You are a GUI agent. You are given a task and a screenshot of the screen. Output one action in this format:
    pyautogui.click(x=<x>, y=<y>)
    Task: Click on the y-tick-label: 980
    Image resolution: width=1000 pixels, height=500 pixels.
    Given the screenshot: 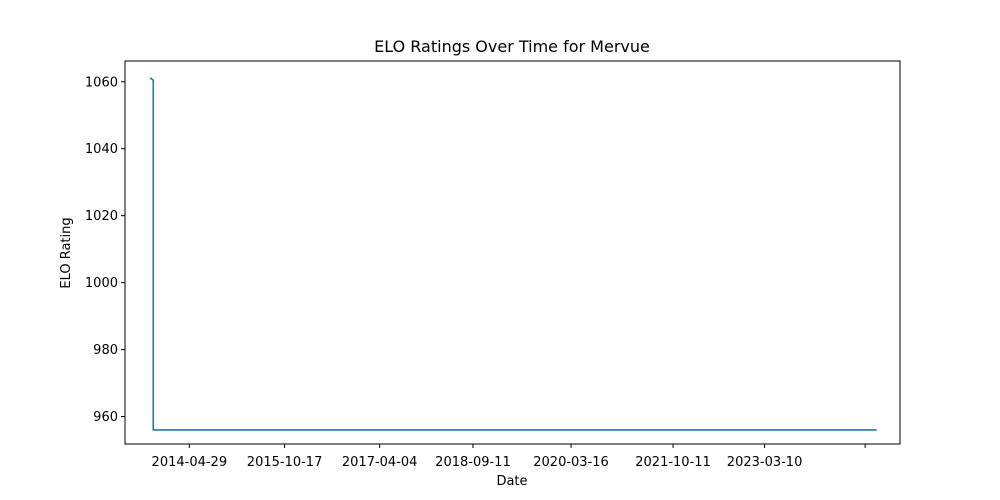 What is the action you would take?
    pyautogui.click(x=105, y=350)
    